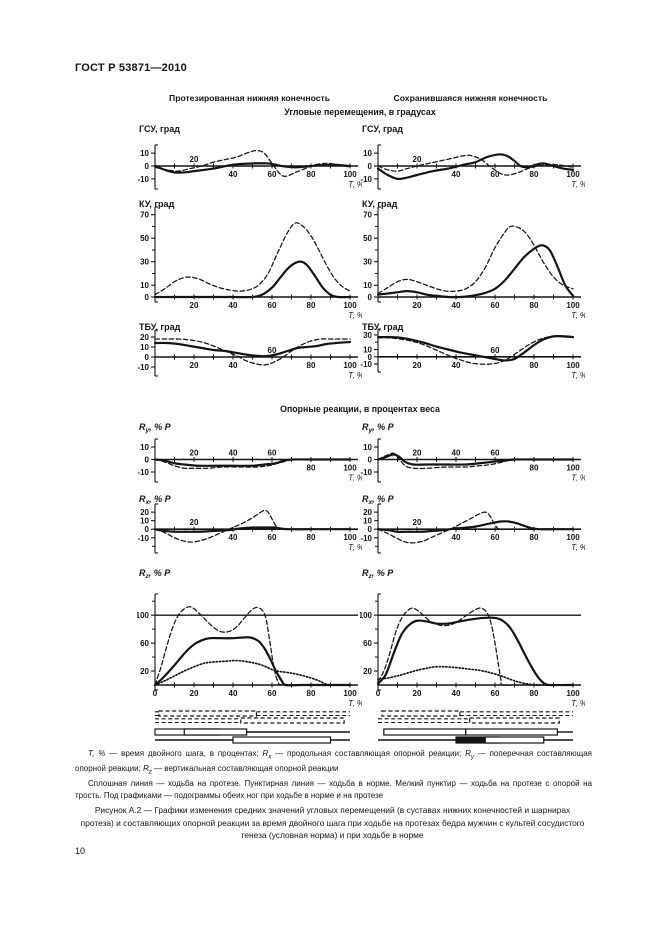 Image resolution: width=661 pixels, height=936 pixels. What do you see at coordinates (184, 753) in the screenshot?
I see `footnote-text: — время двойного шага, в процентах;` at bounding box center [184, 753].